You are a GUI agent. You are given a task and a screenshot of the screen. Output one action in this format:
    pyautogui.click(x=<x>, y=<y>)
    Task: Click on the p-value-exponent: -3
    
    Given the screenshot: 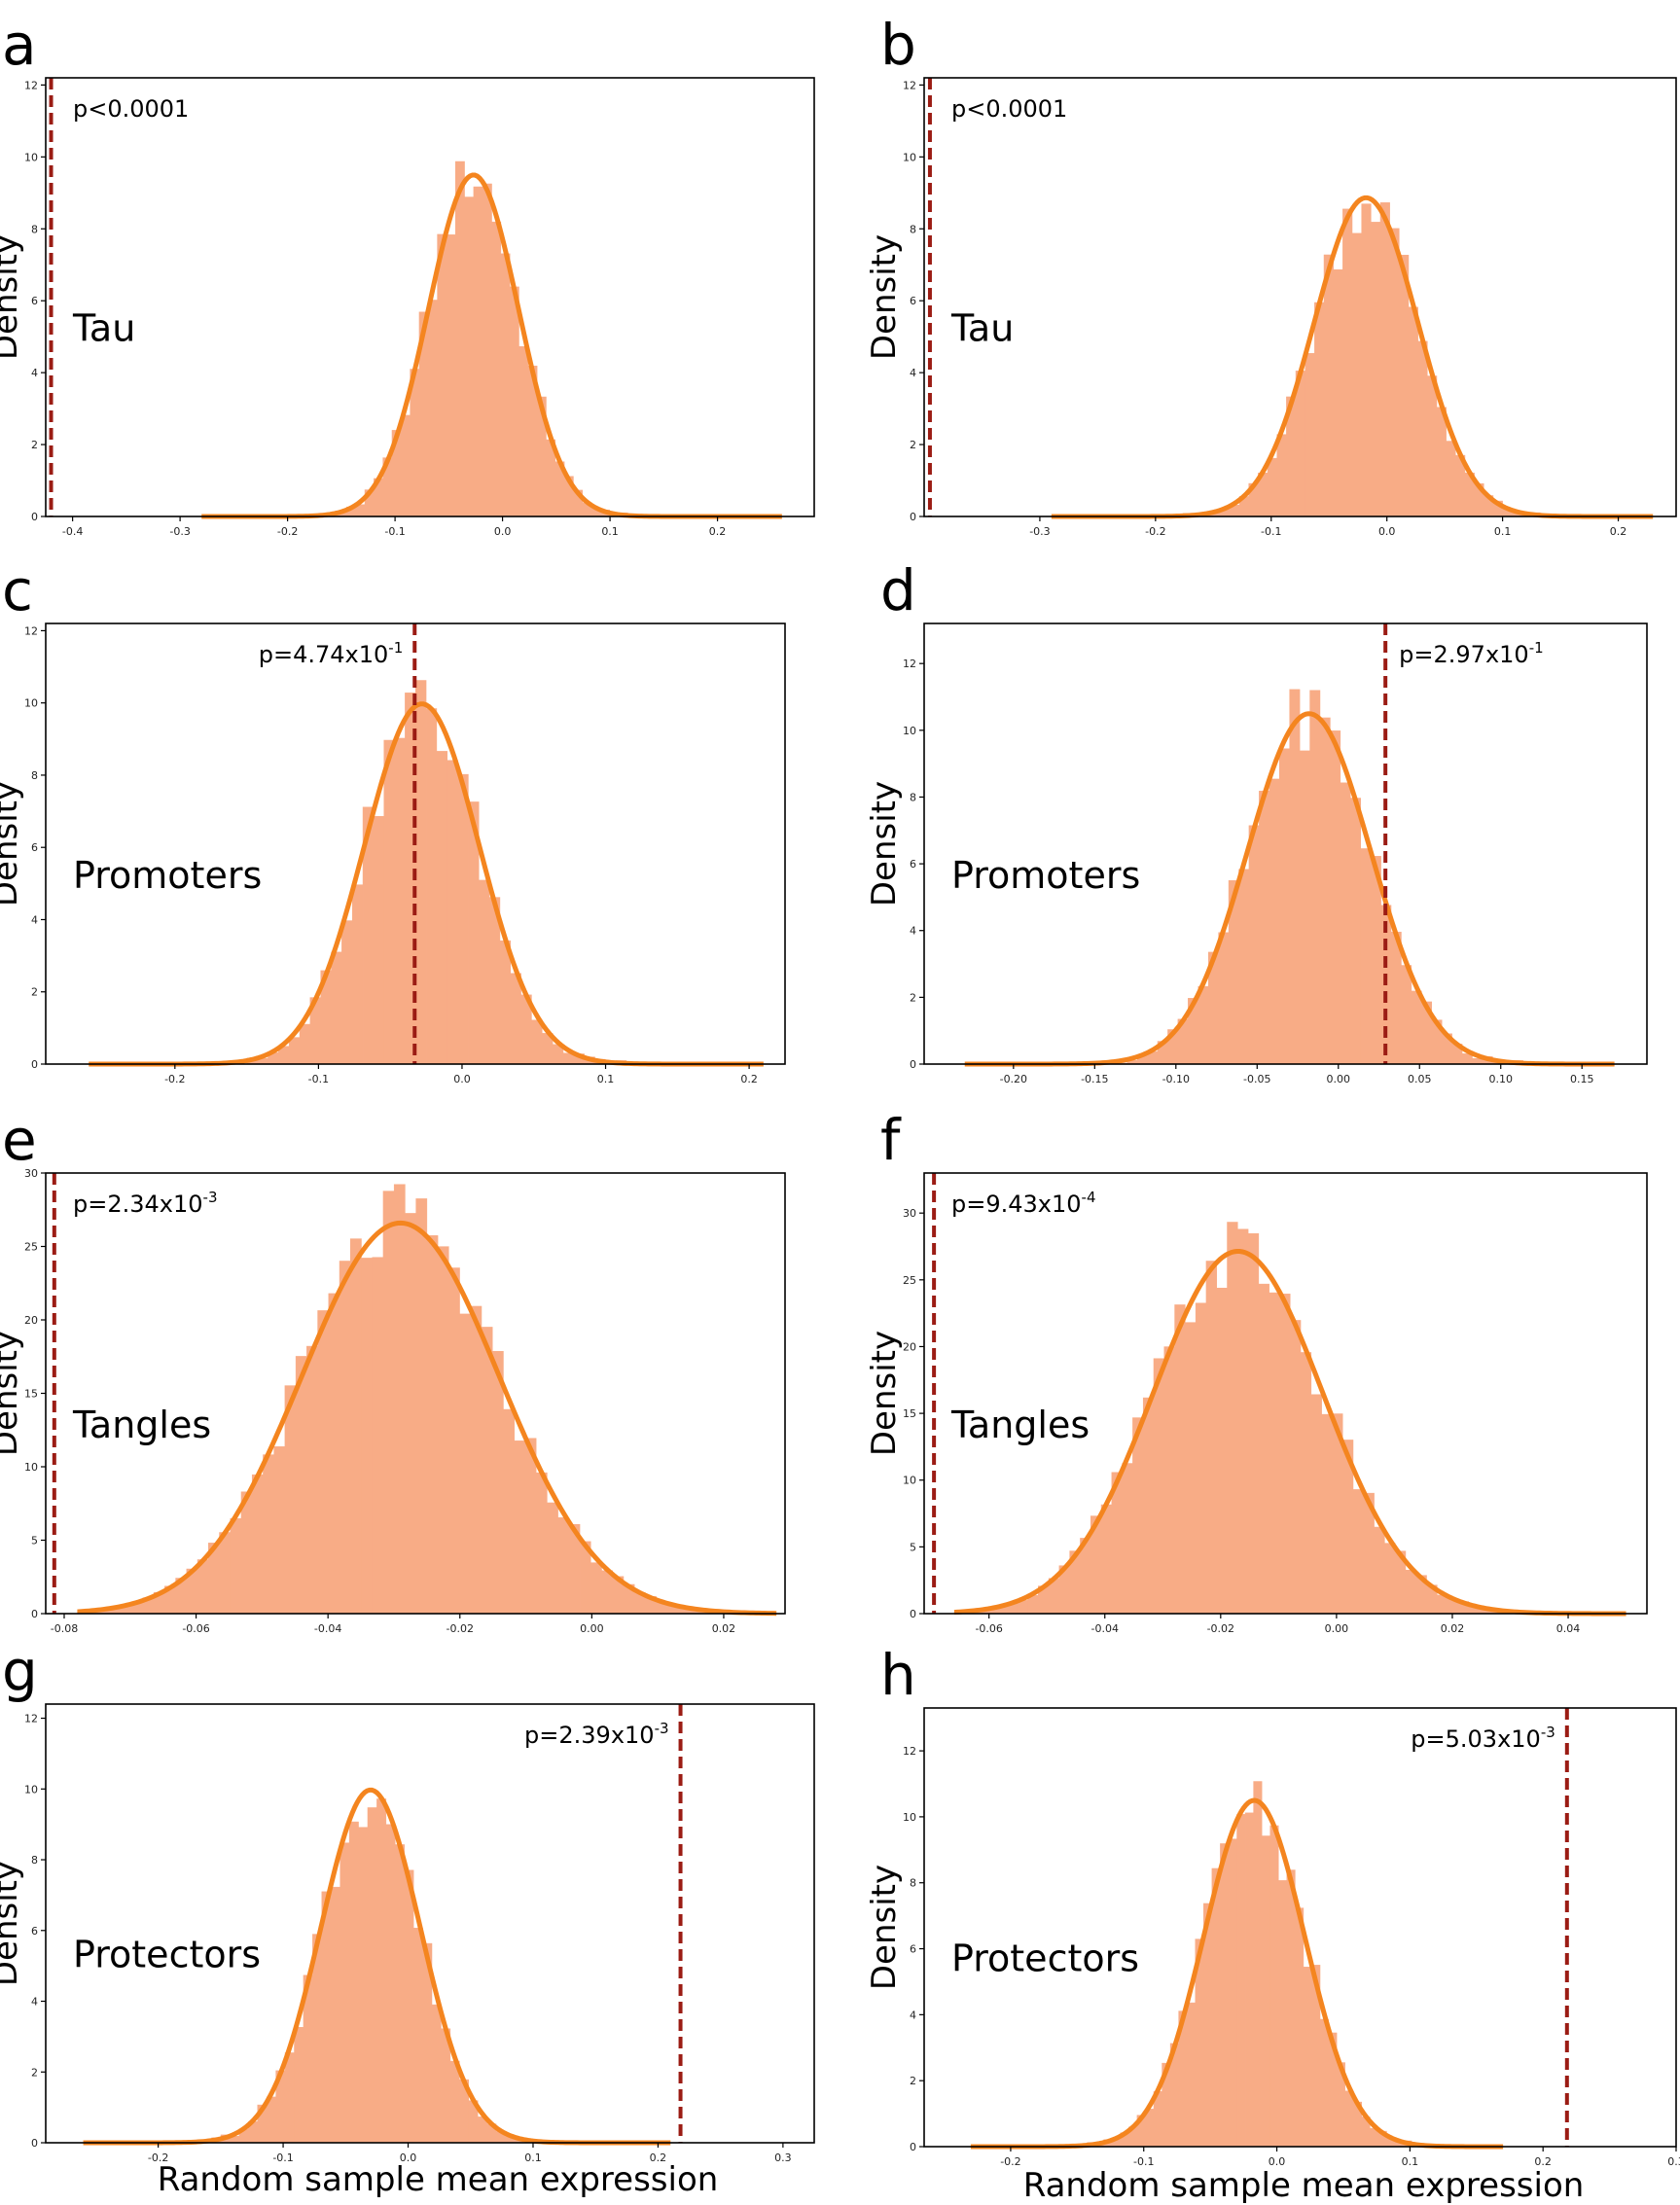 What is the action you would take?
    pyautogui.click(x=662, y=1728)
    